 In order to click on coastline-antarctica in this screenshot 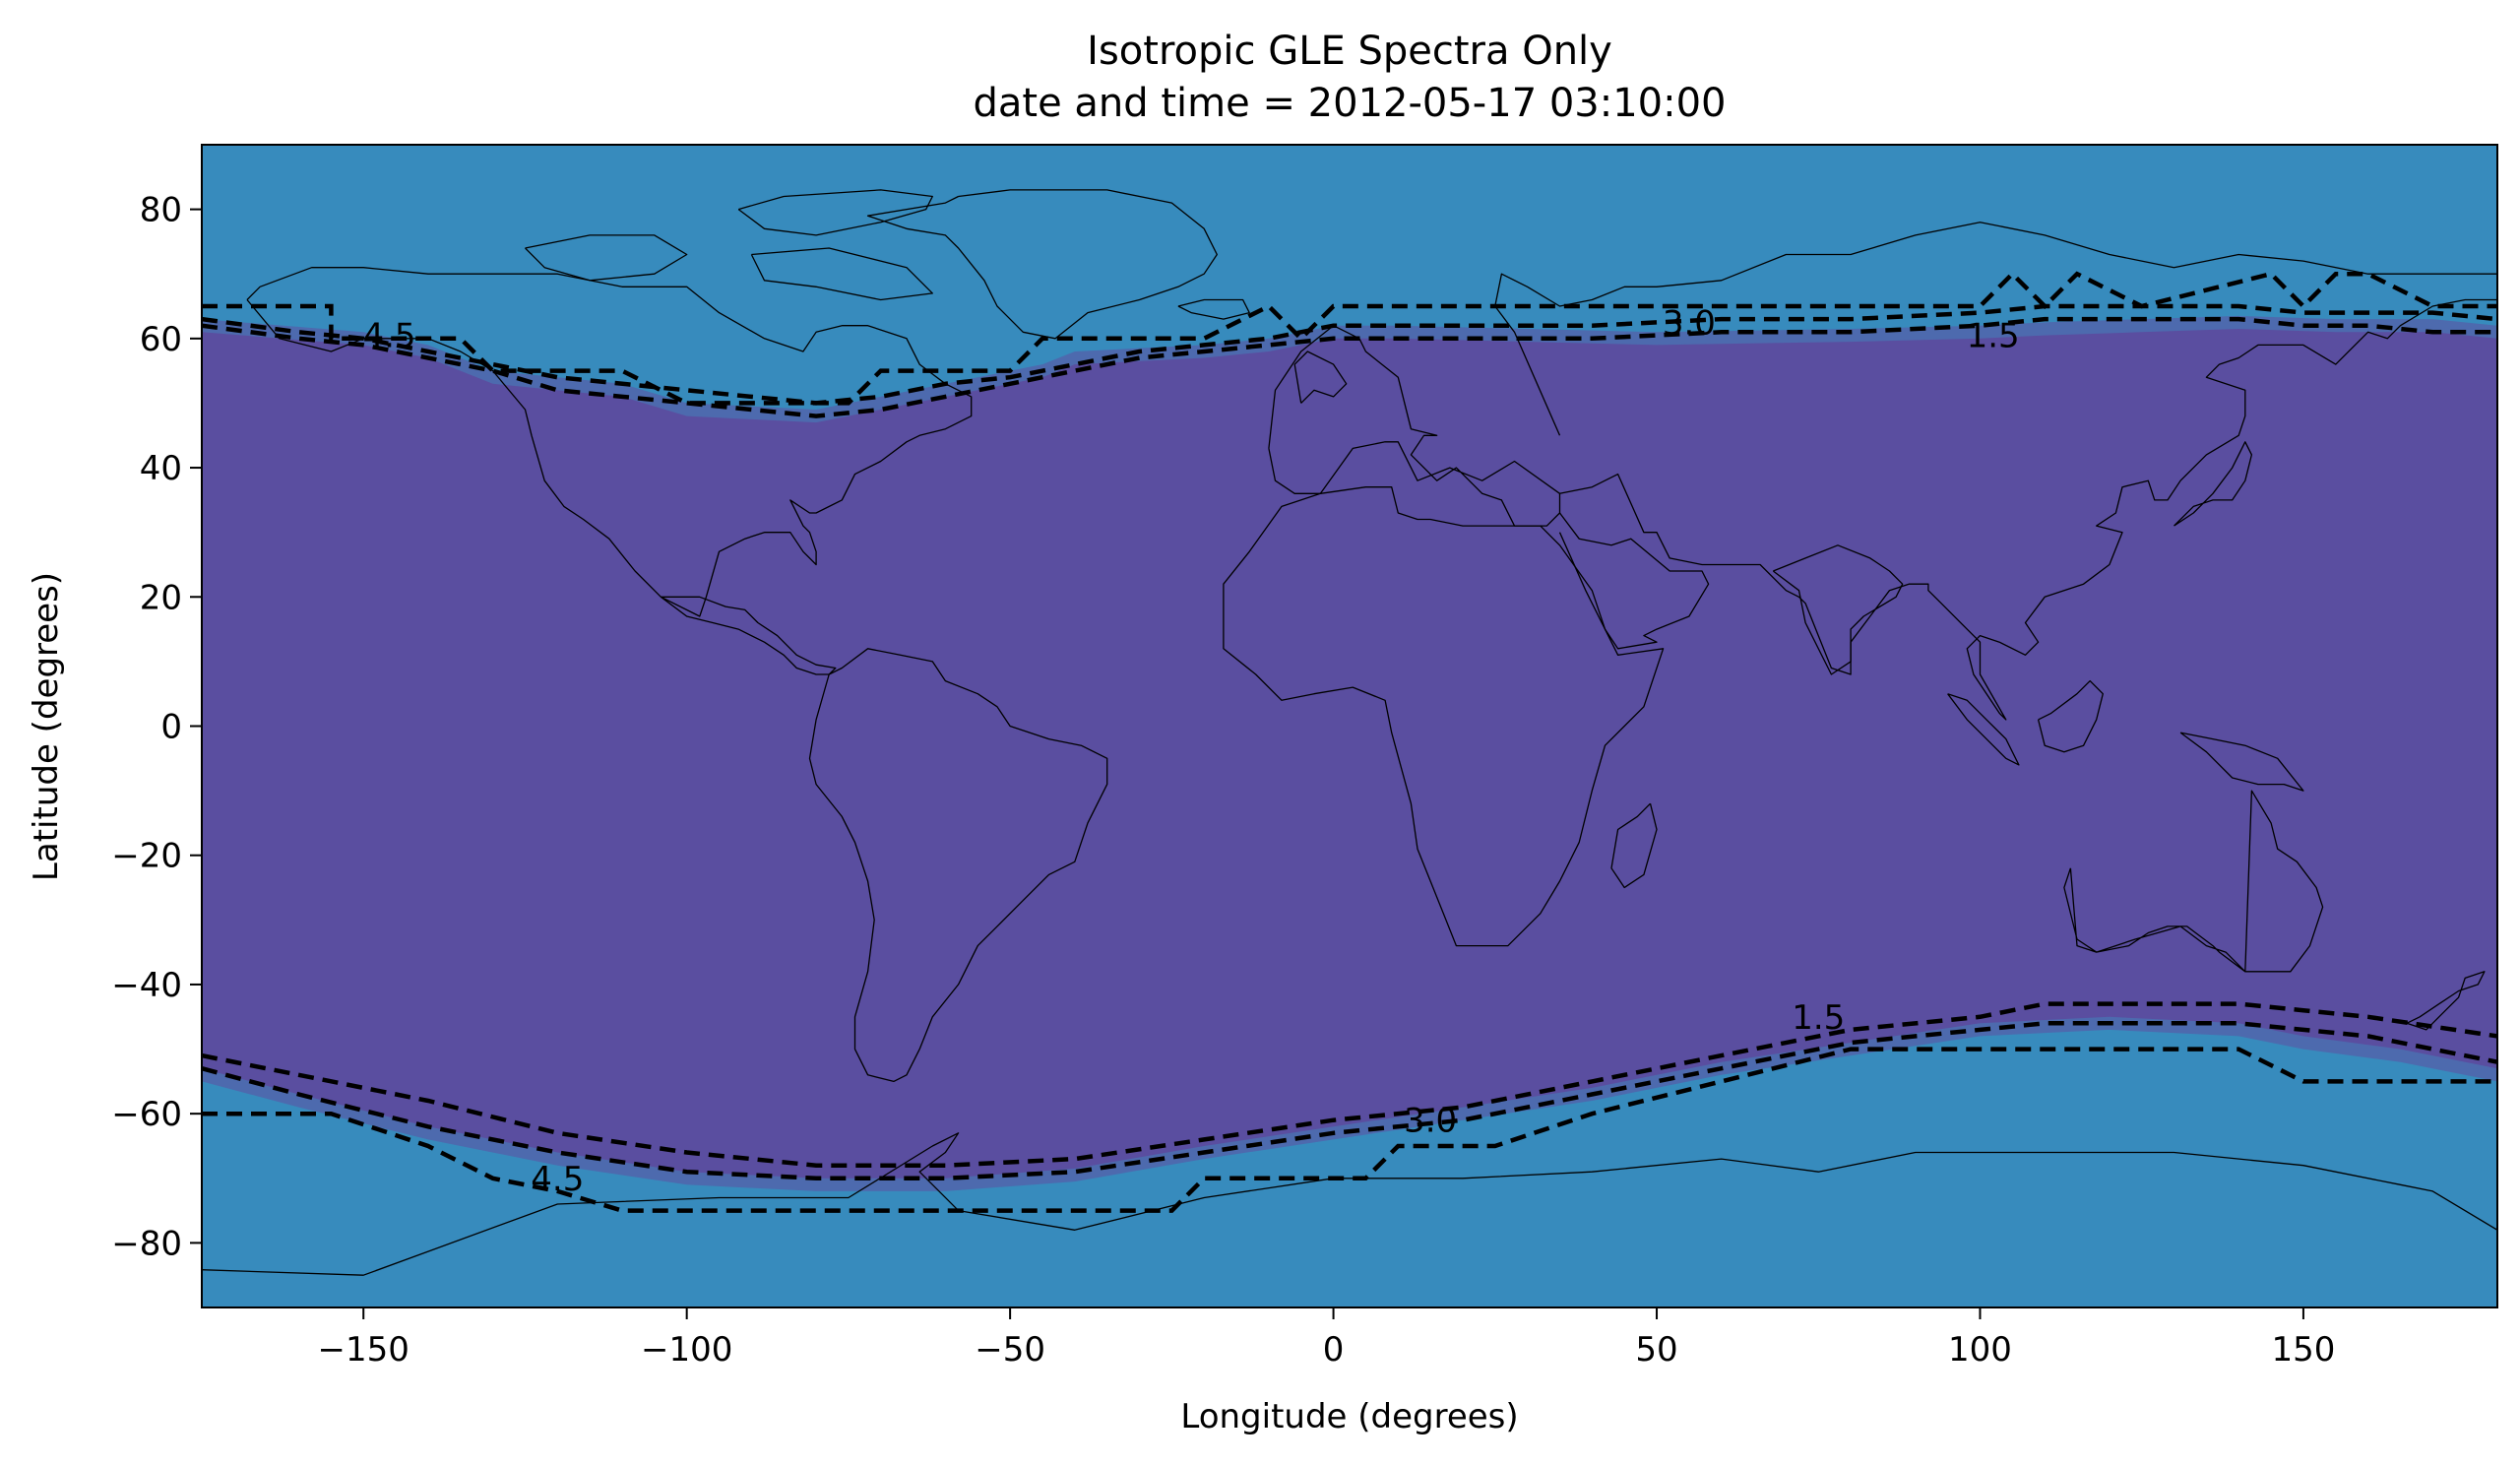, I will do `click(1349, 1220)`.